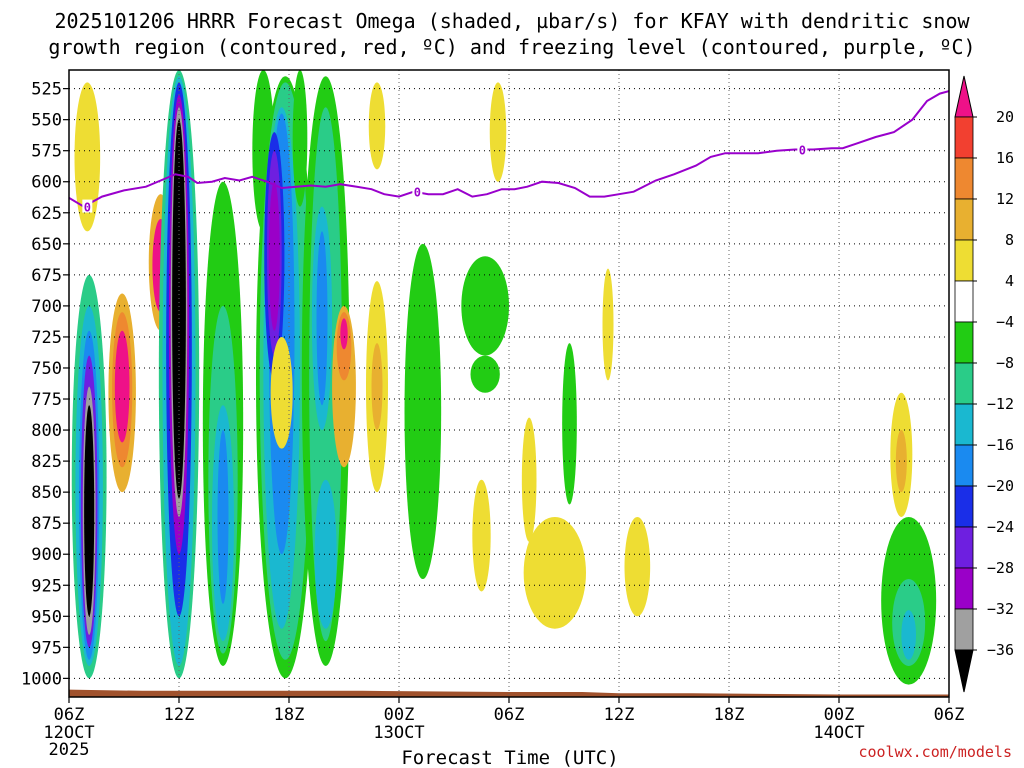 The width and height of the screenshot is (1024, 768). I want to click on colorbar-tick-label: 12, so click(1005, 199).